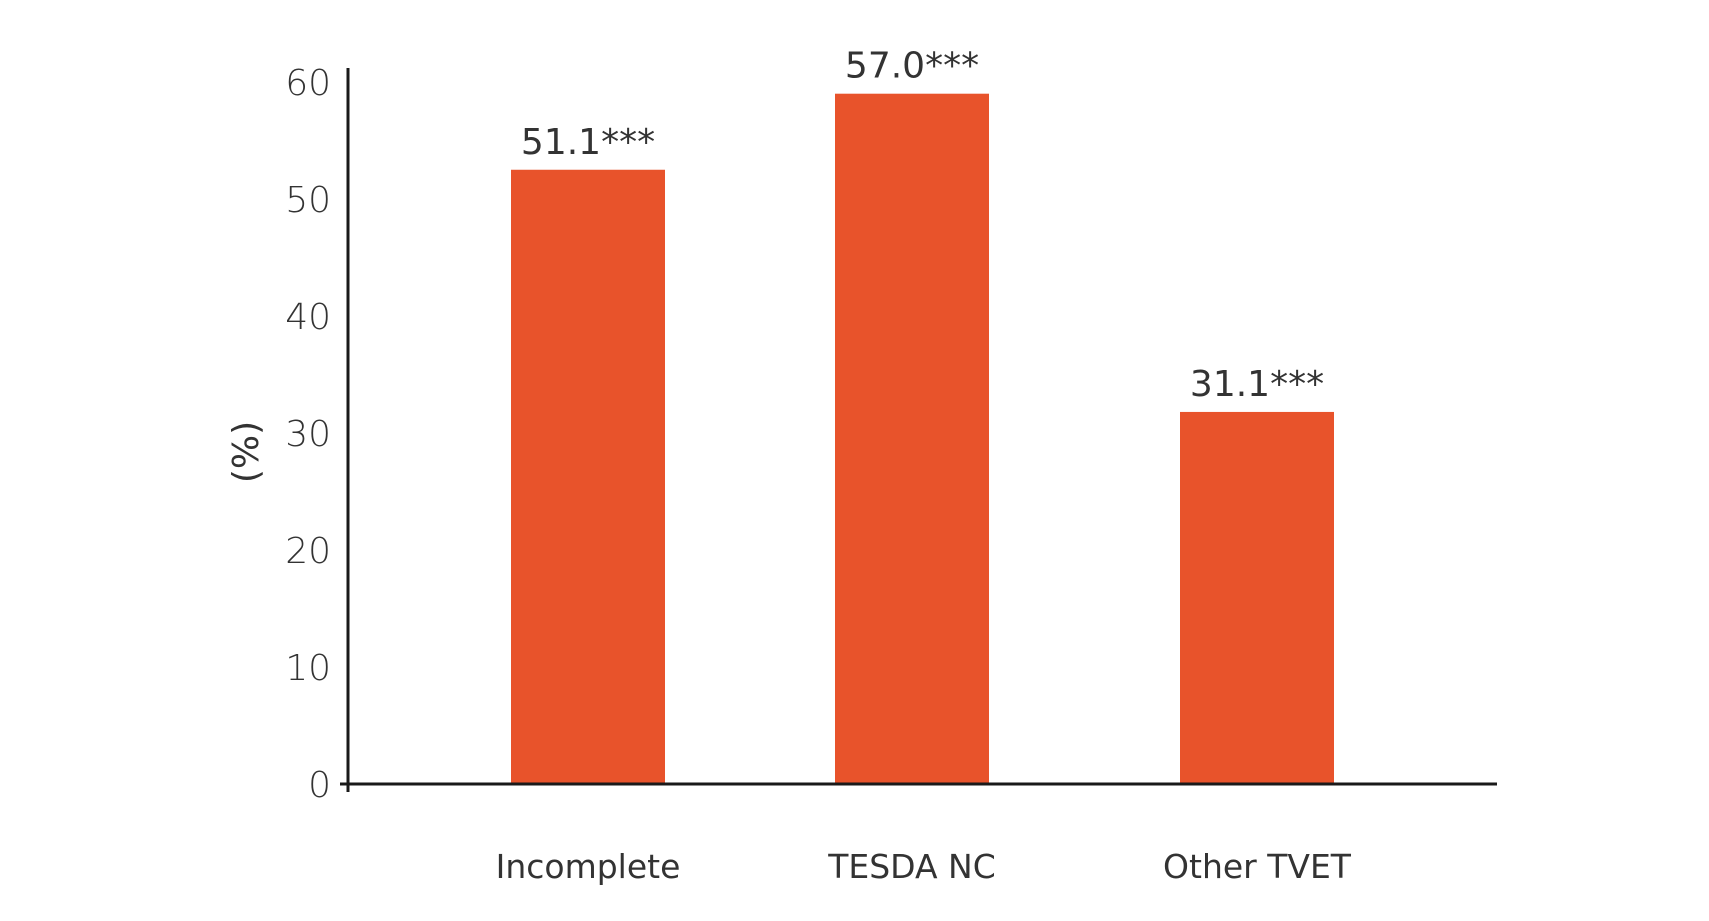 The image size is (1709, 921). Describe the element at coordinates (912, 66) in the screenshot. I see `data-label: 57.0***` at that location.